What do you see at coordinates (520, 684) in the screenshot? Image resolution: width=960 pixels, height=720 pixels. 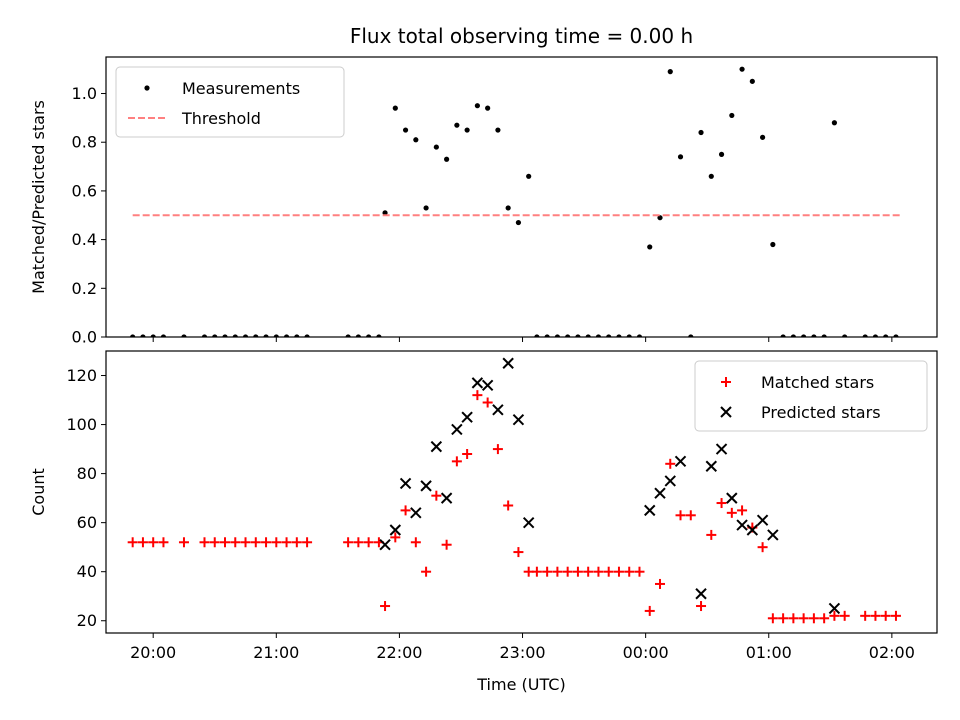 I see `x-axis-label: Time (UTC)` at bounding box center [520, 684].